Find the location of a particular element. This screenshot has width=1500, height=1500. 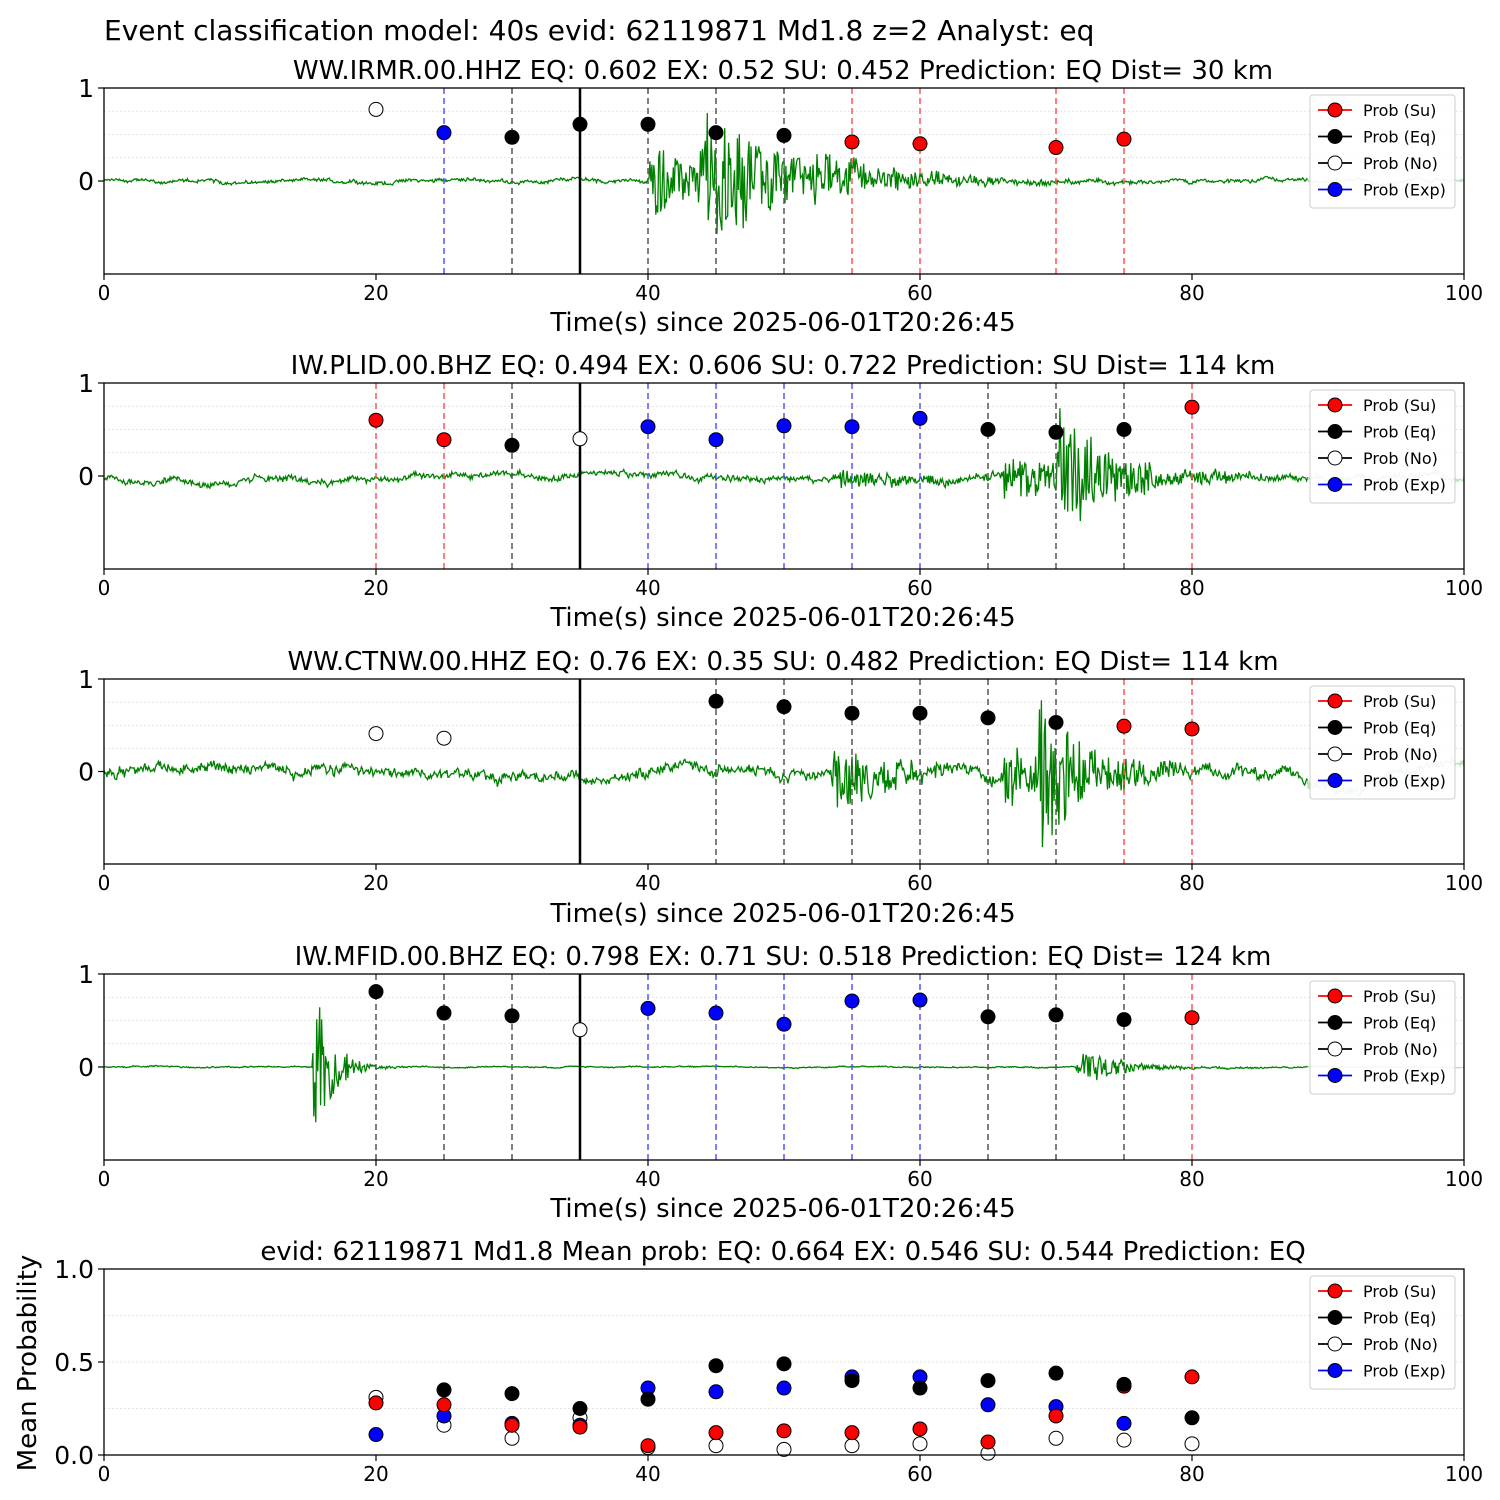

y-tick-label: 0.0 is located at coordinates (74, 1455).